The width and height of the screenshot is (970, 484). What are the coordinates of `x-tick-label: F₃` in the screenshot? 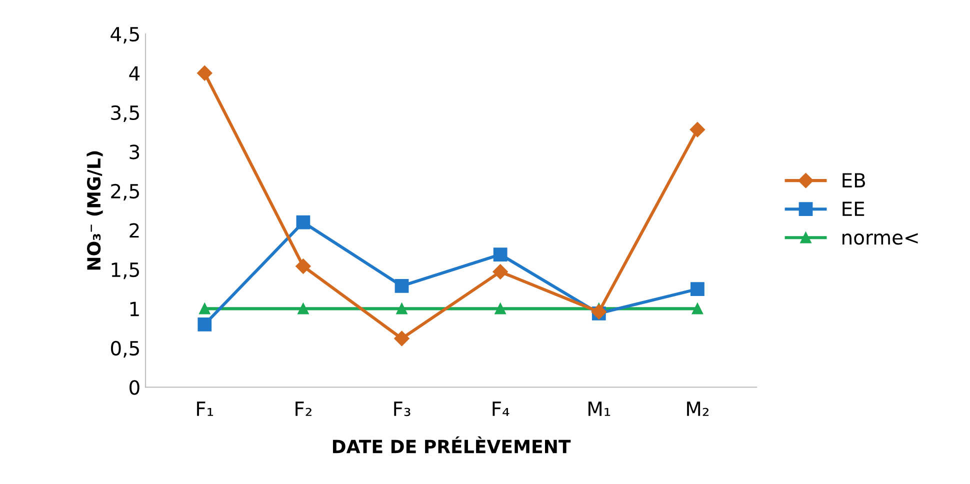 It's located at (402, 409).